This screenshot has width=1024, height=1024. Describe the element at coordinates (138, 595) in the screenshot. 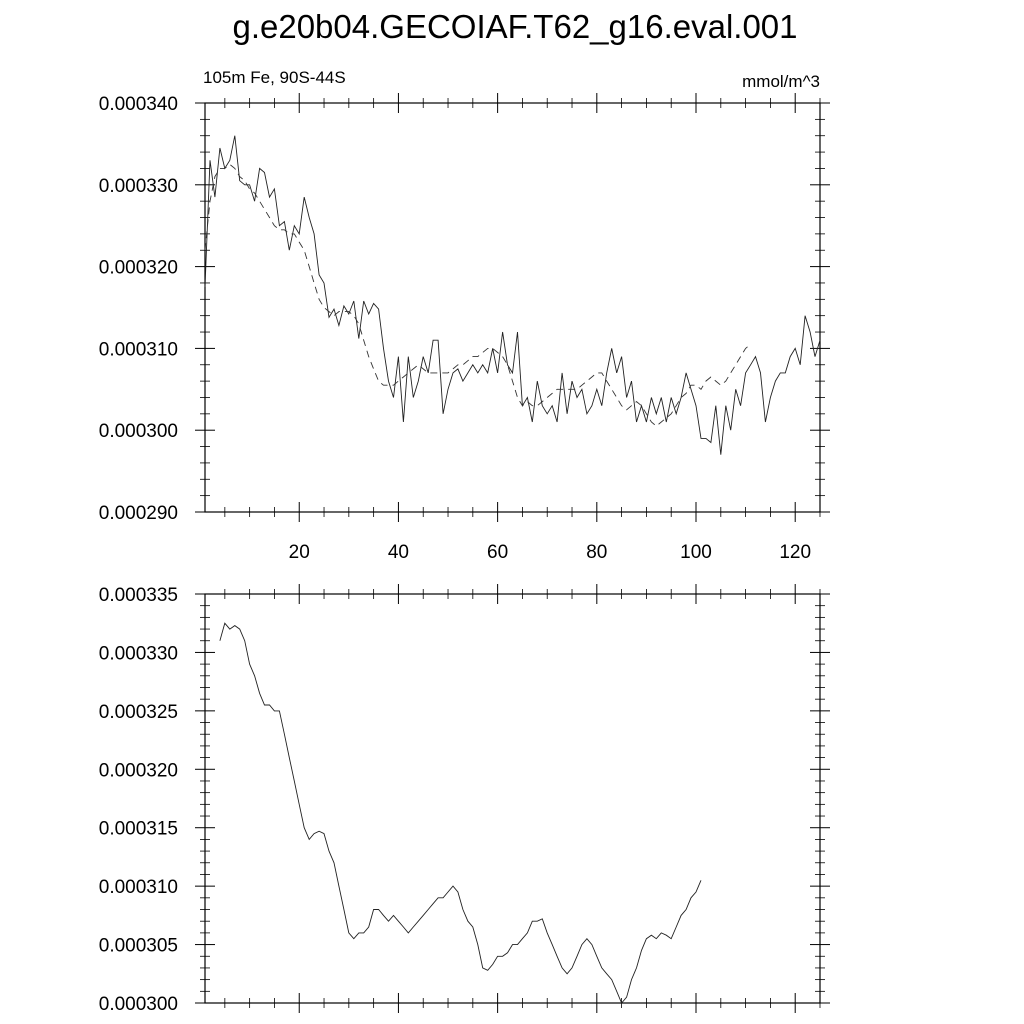

I see `y-tick-label: 0.000335` at that location.